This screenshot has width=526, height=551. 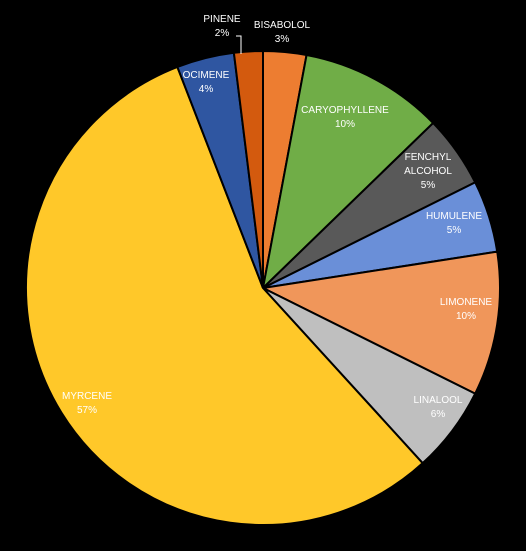 I want to click on pinene-leader-line, so click(x=239, y=44).